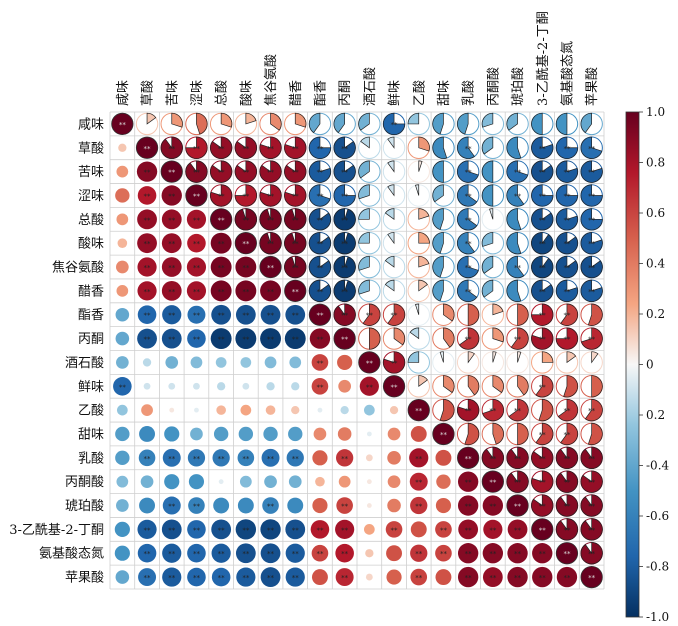 This screenshot has width=678, height=626. I want to click on column-label: 咸味, so click(123, 93).